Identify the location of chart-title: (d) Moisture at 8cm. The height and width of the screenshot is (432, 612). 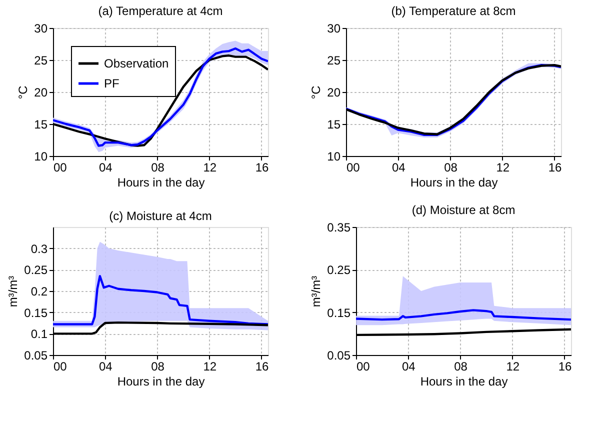
(464, 210).